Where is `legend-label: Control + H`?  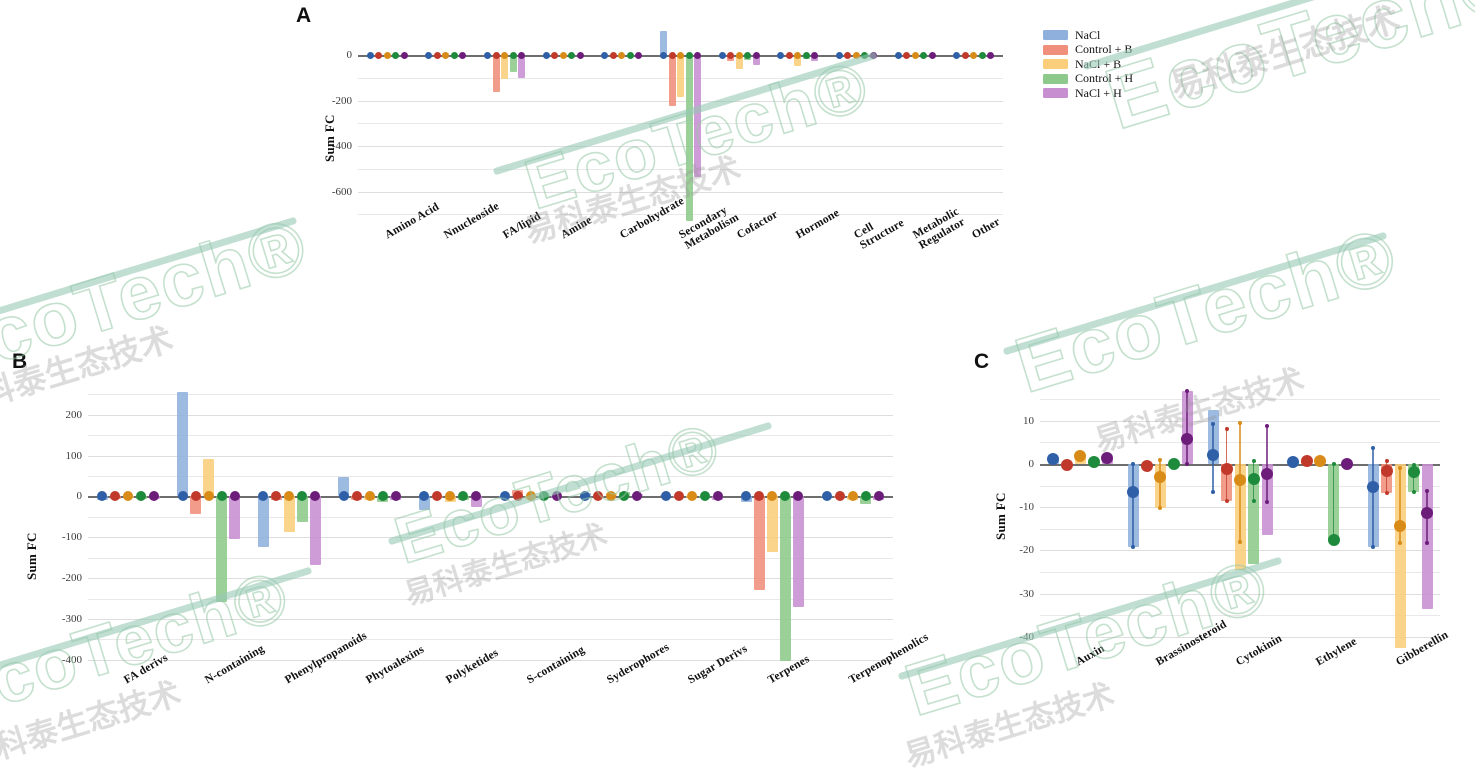 legend-label: Control + H is located at coordinates (1104, 78).